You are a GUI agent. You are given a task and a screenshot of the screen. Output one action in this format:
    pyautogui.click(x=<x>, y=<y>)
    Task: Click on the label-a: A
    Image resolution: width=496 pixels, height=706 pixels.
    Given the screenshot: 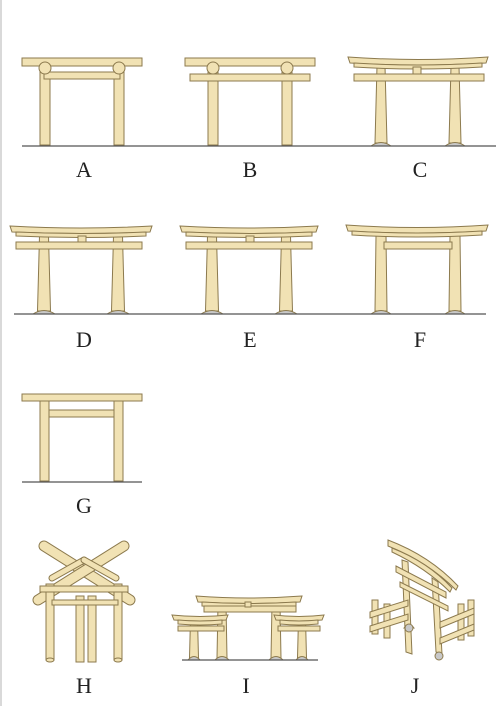 What is the action you would take?
    pyautogui.click(x=84, y=169)
    